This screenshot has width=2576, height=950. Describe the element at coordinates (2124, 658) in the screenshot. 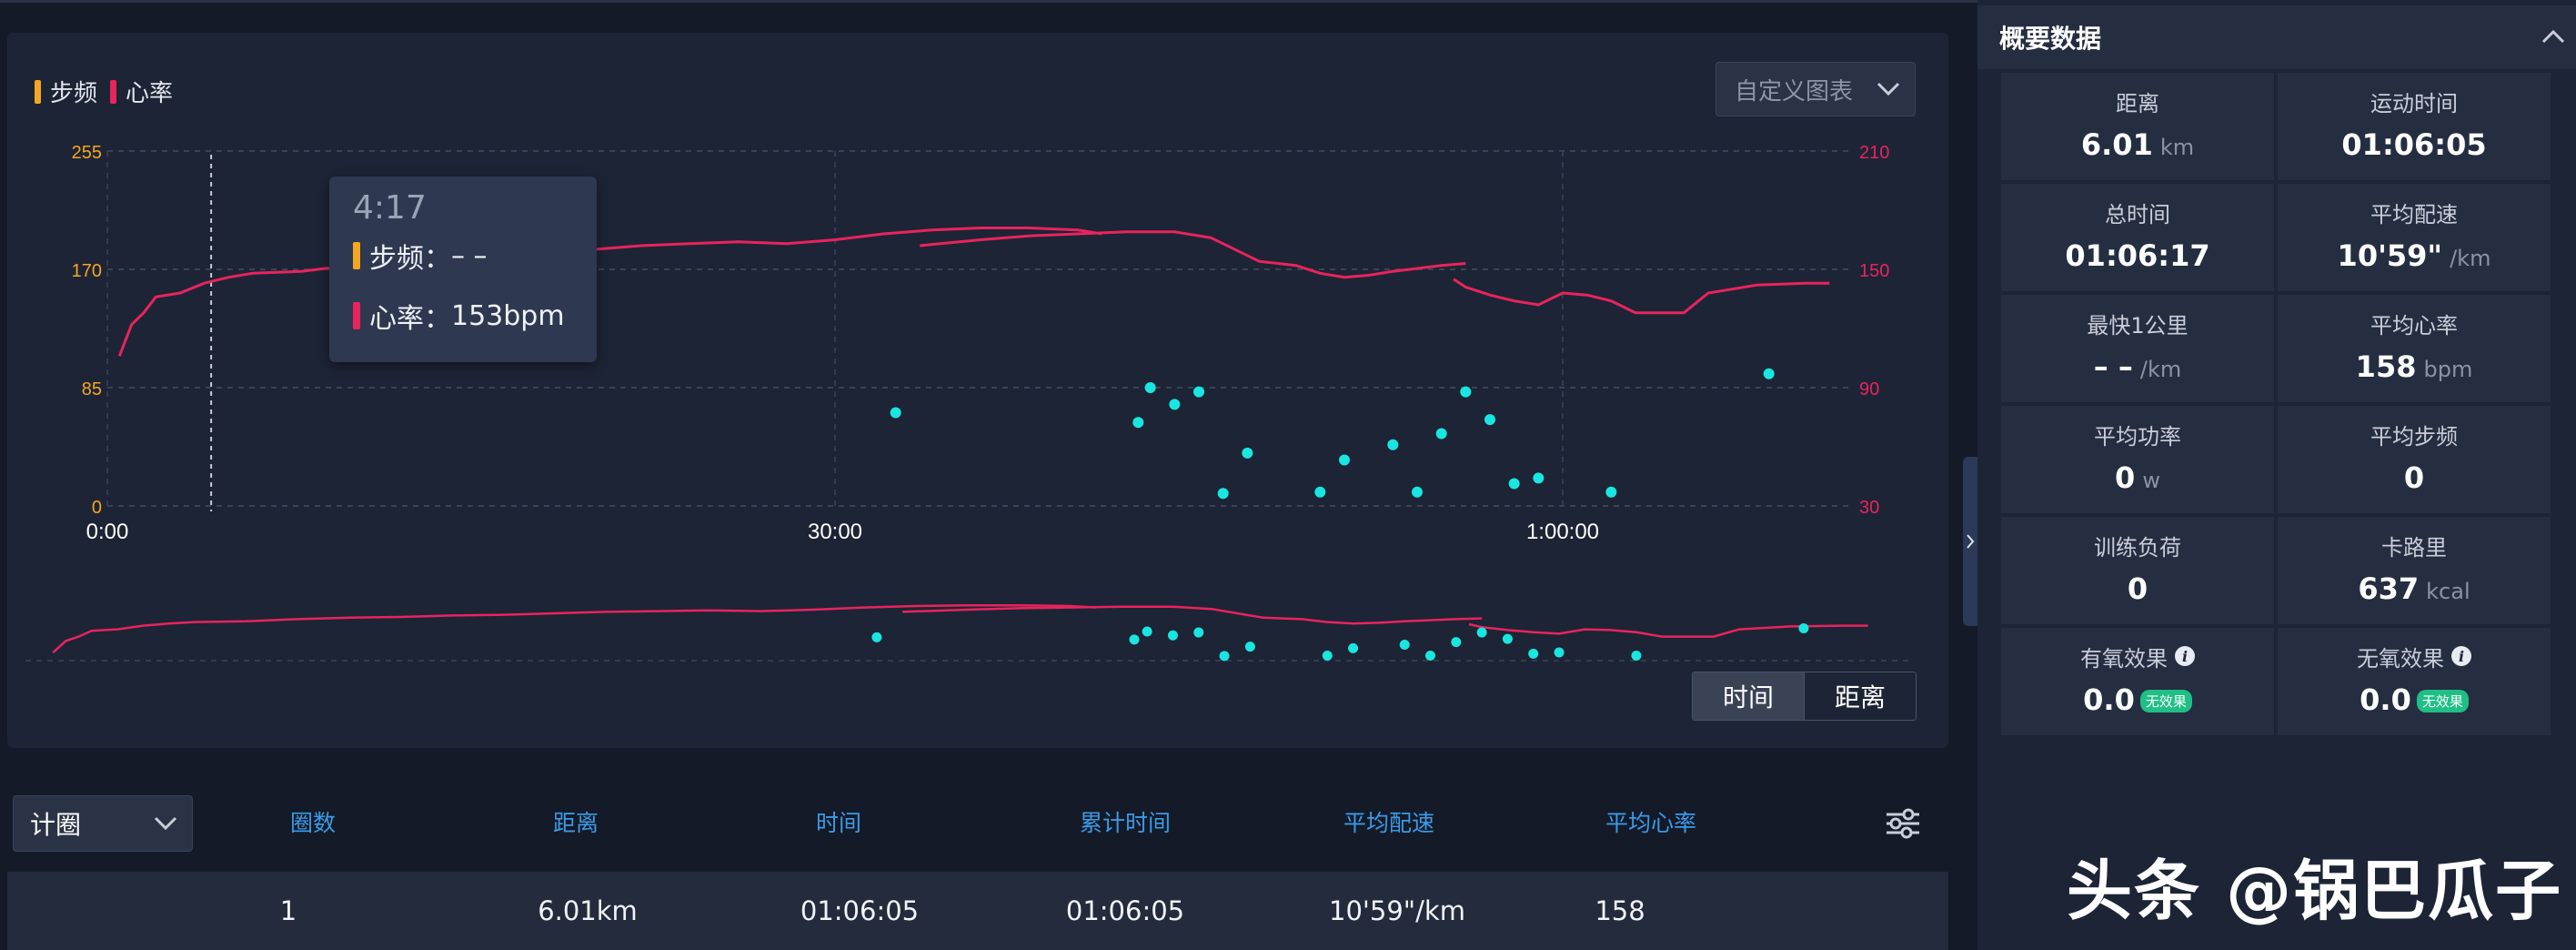

I see `summary-label-text: 有氧效果` at that location.